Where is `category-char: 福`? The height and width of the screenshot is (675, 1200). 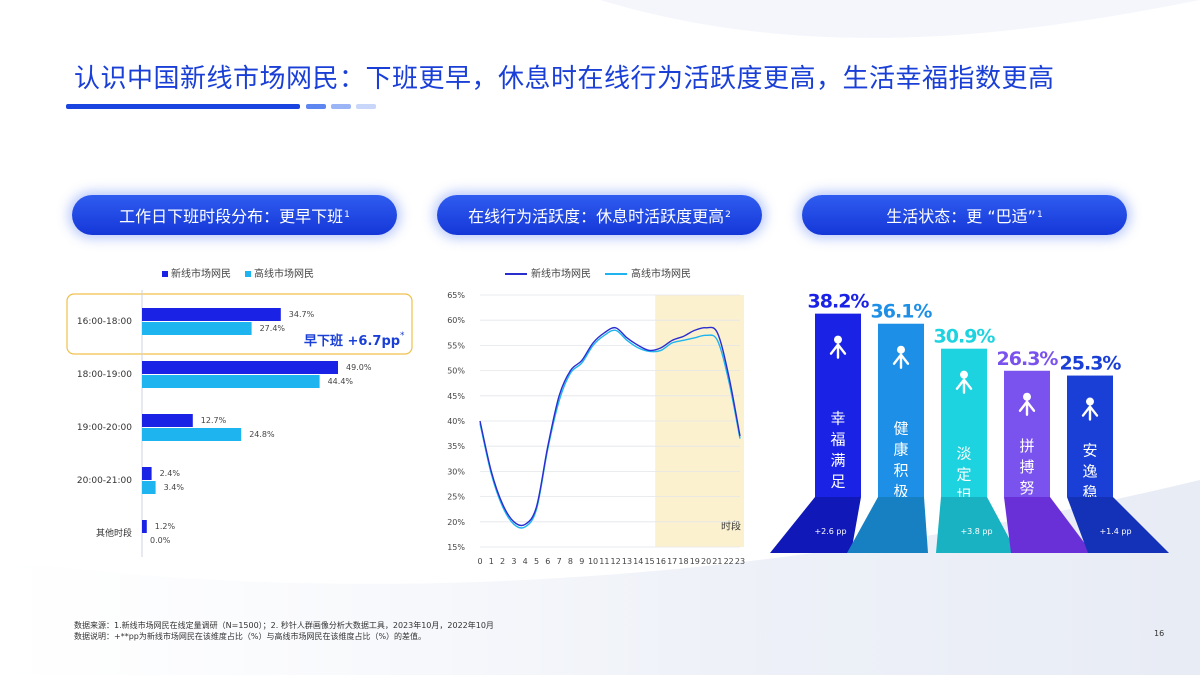 category-char: 福 is located at coordinates (837, 440).